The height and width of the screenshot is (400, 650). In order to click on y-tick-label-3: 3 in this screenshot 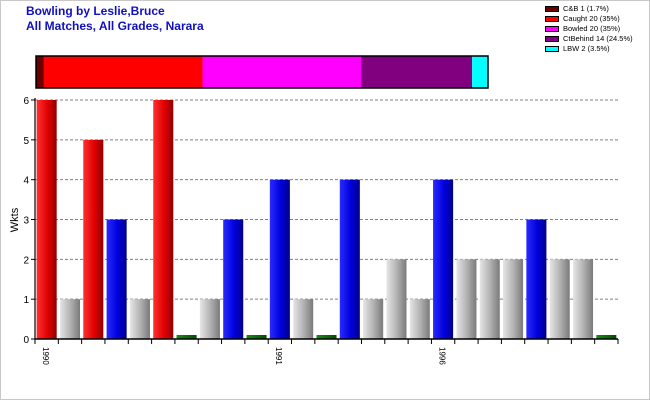, I will do `click(26, 221)`.